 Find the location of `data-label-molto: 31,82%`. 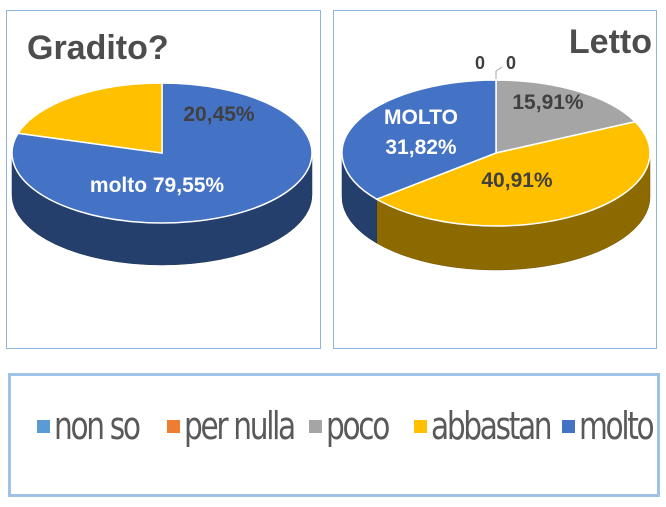

data-label-molto: 31,82% is located at coordinates (421, 147).